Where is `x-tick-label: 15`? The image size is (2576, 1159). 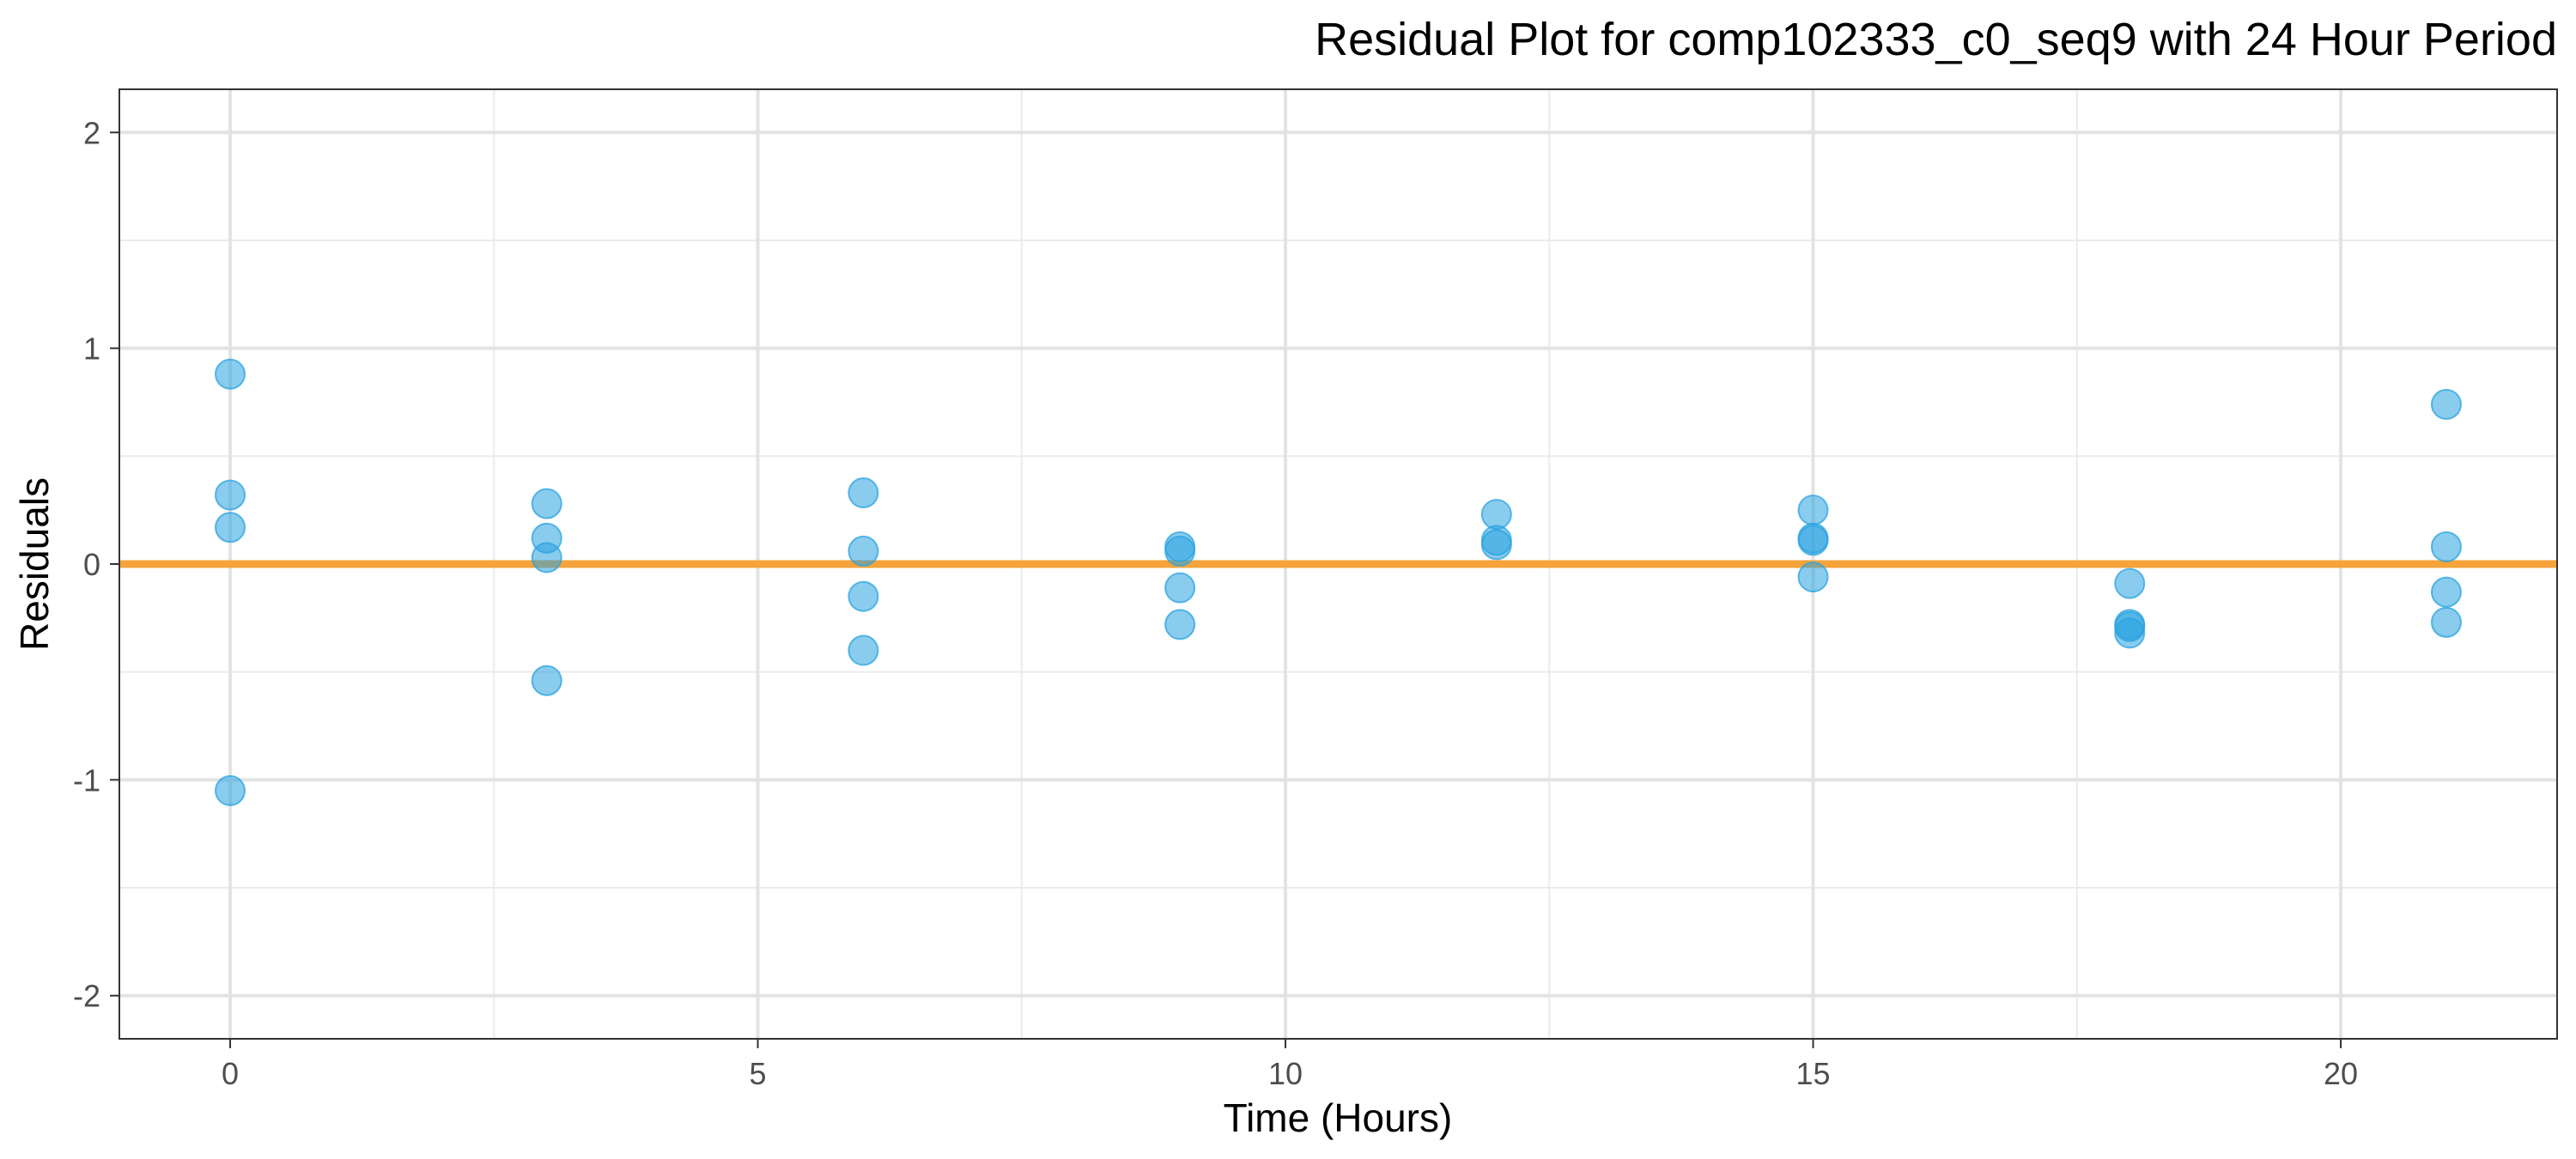
x-tick-label: 15 is located at coordinates (1814, 1074).